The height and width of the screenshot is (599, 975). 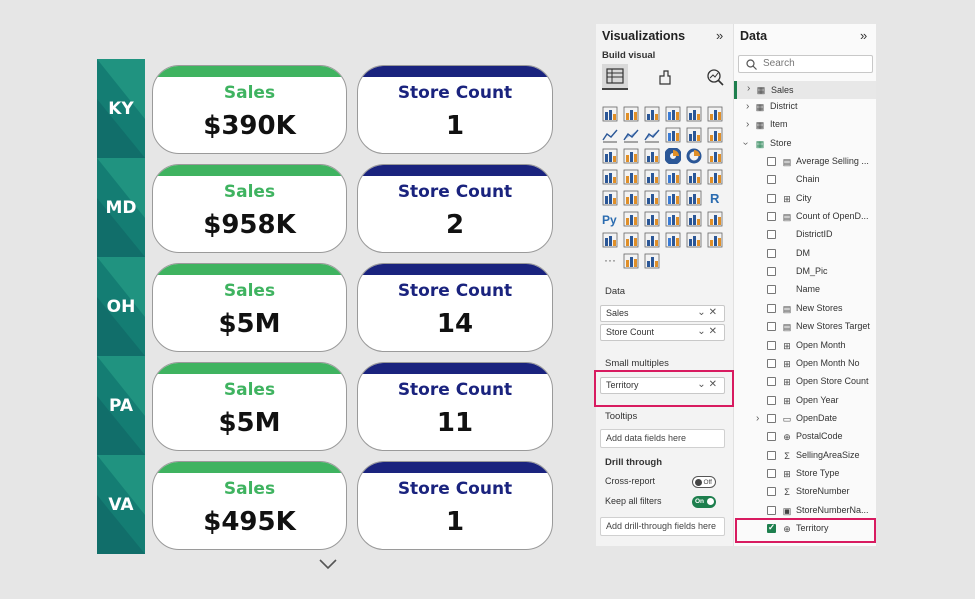 I want to click on field-storenumber: Σ StoreNumber, so click(x=805, y=493).